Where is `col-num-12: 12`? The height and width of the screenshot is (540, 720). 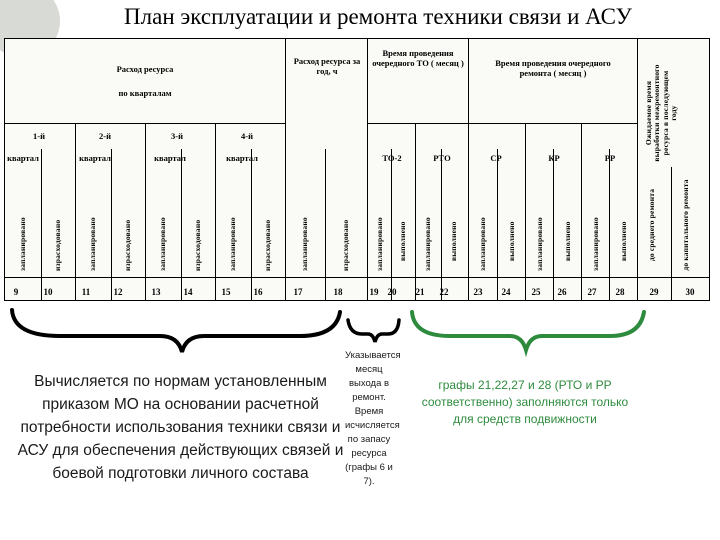
col-num-12: 12 is located at coordinates (118, 292).